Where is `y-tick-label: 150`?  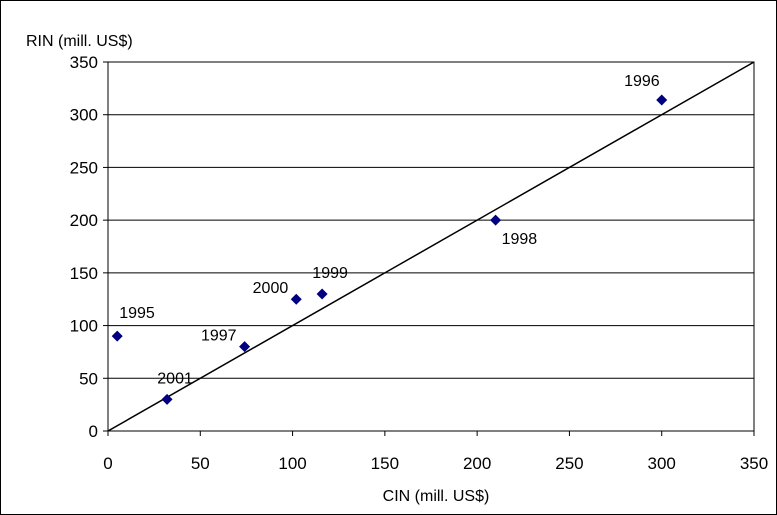 y-tick-label: 150 is located at coordinates (84, 273).